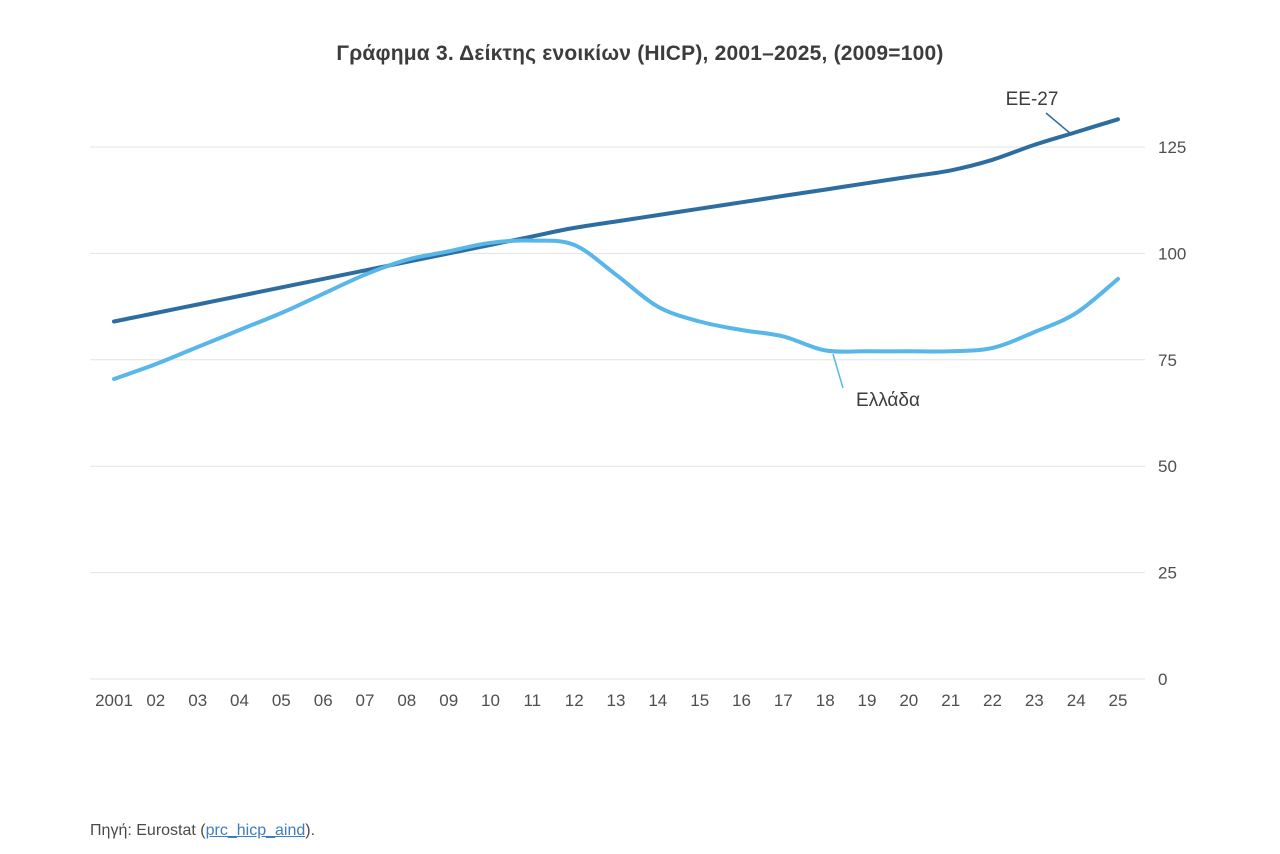 The width and height of the screenshot is (1280, 854). What do you see at coordinates (992, 700) in the screenshot?
I see `x-axis-tick-label: 22` at bounding box center [992, 700].